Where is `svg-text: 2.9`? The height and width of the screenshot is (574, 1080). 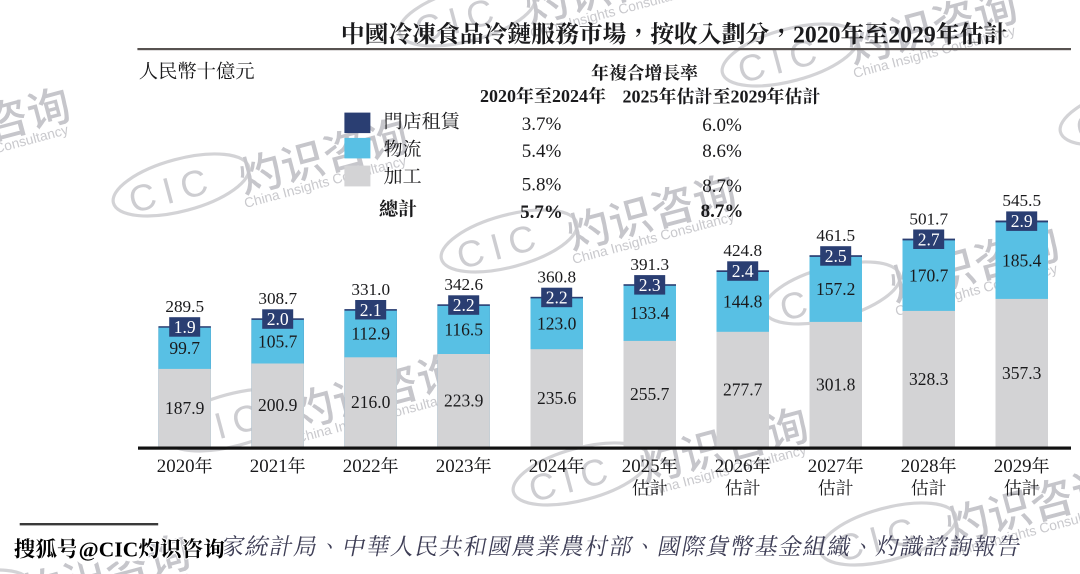
svg-text: 2.9 is located at coordinates (1022, 221).